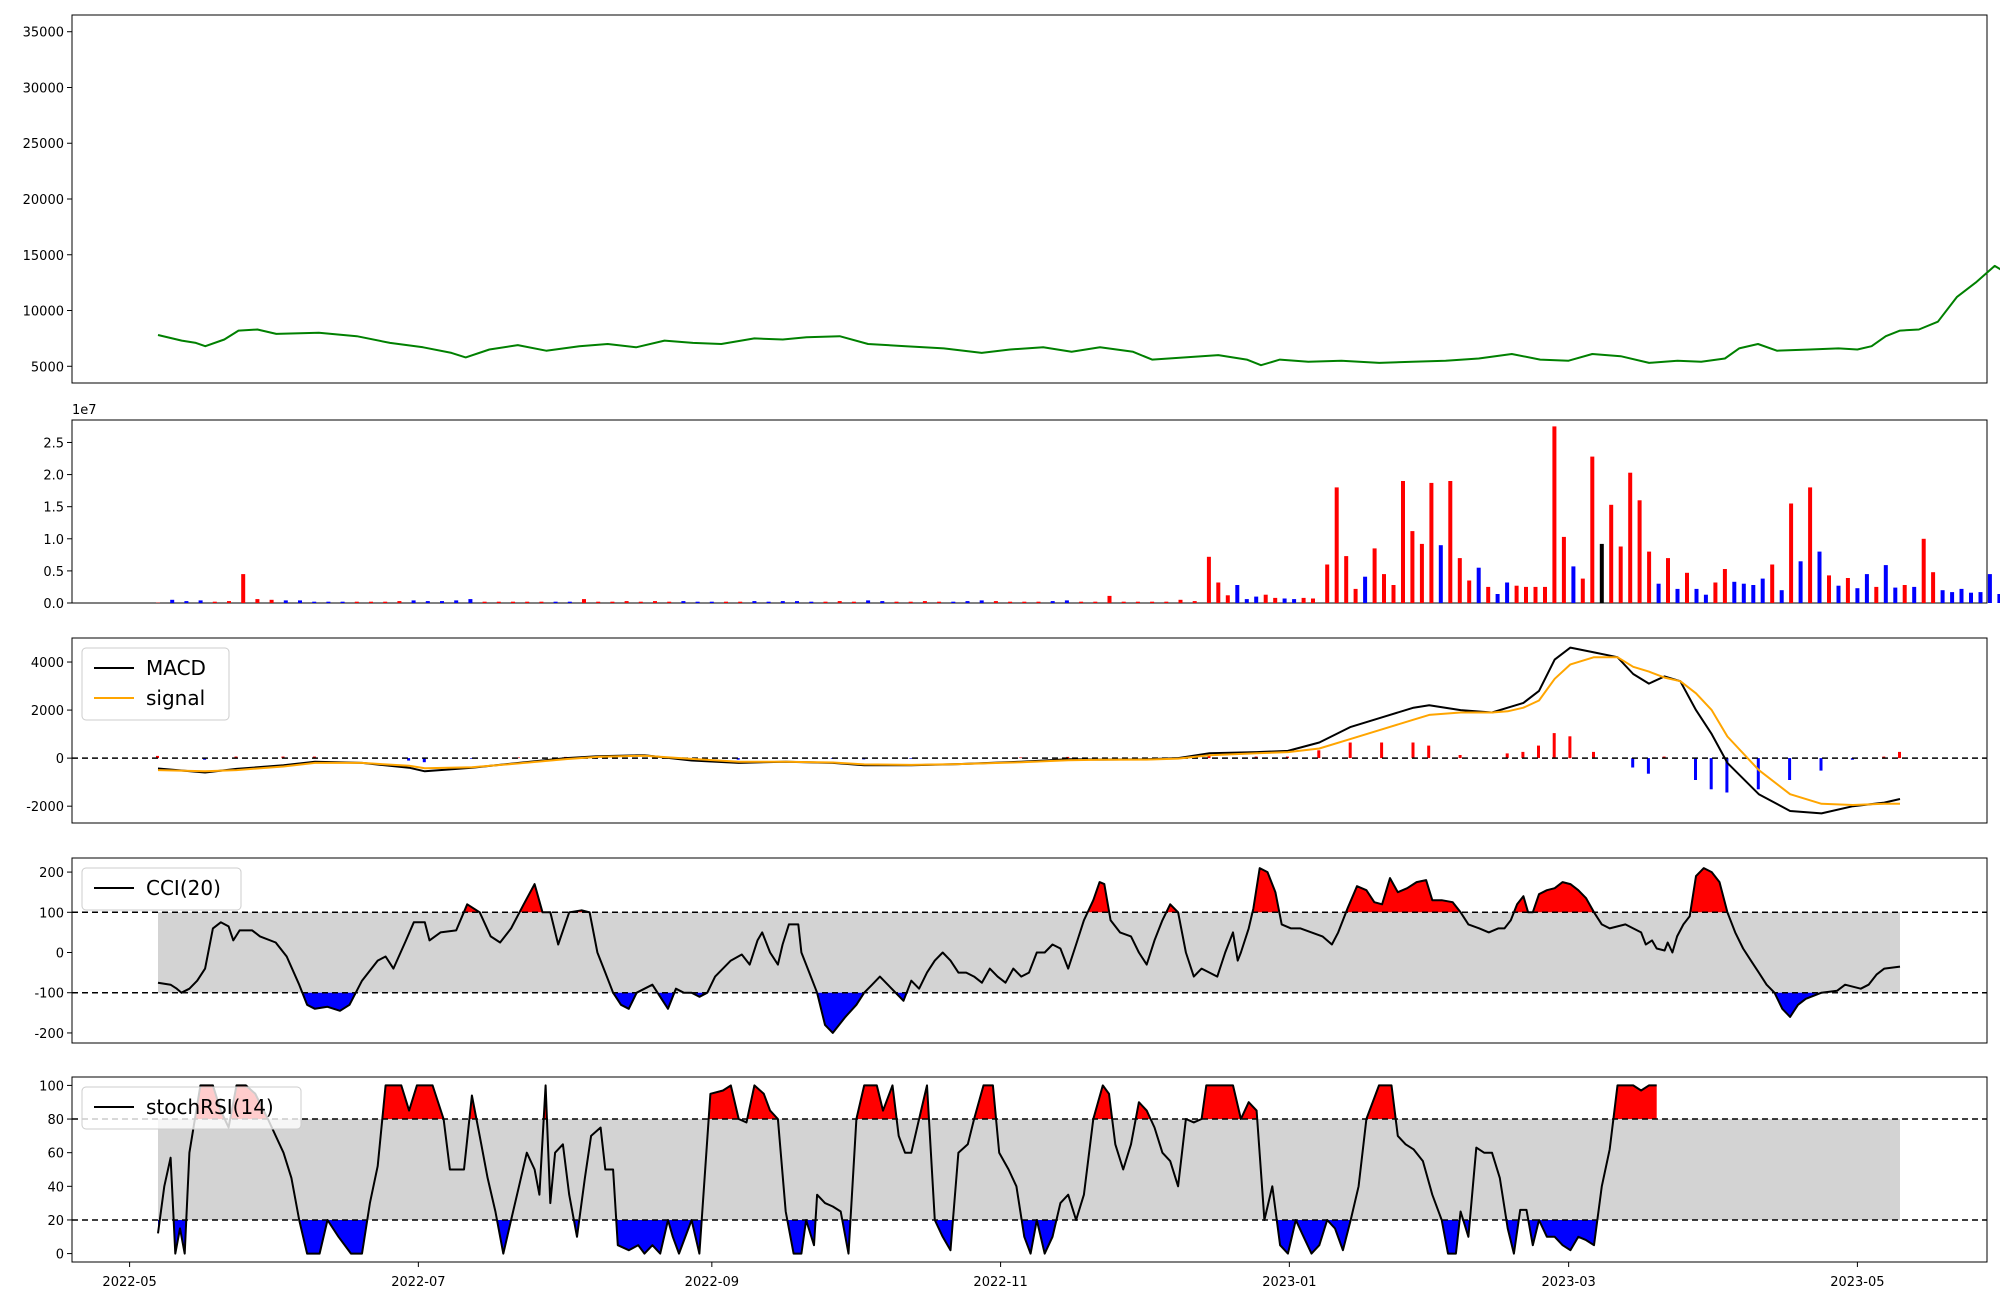  I want to click on cci-ytick-label: 200, so click(51, 873).